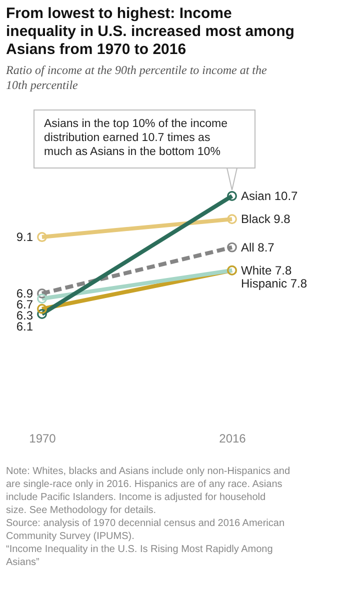  Describe the element at coordinates (148, 491) in the screenshot. I see `text: Note: Whites, blacks and Asians include only non-Hispanics and are single-race only in 2016. Hispanics are of any race. Asians include Pacific Islanders. Income is adjusted for household size. See Methodology for details.` at that location.